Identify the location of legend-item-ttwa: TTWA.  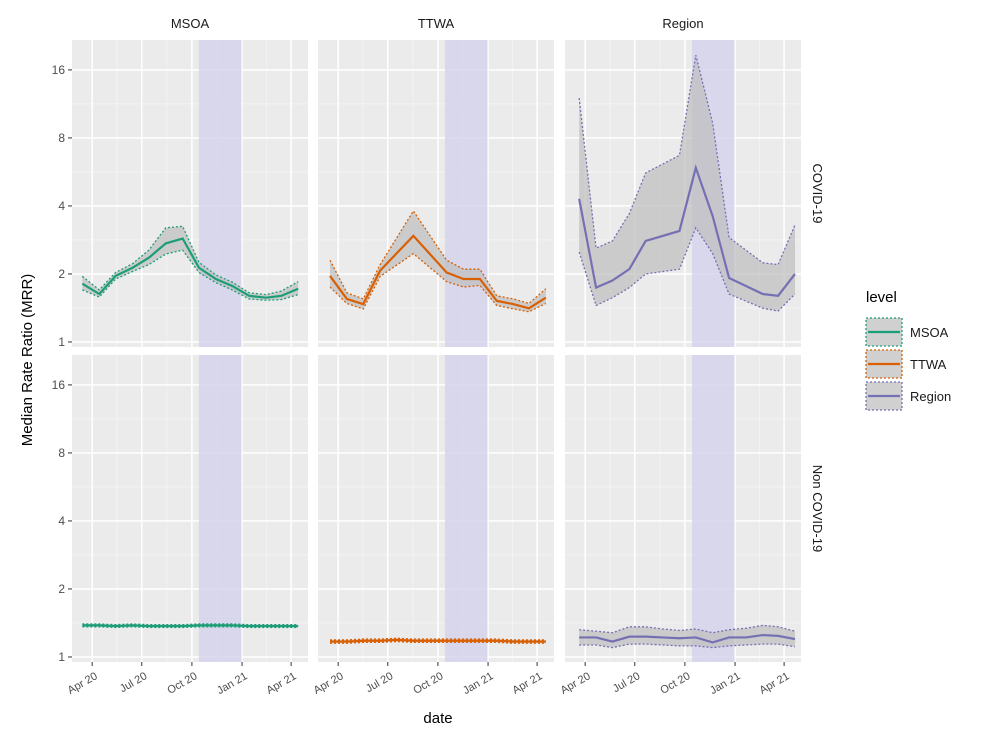
(906, 364).